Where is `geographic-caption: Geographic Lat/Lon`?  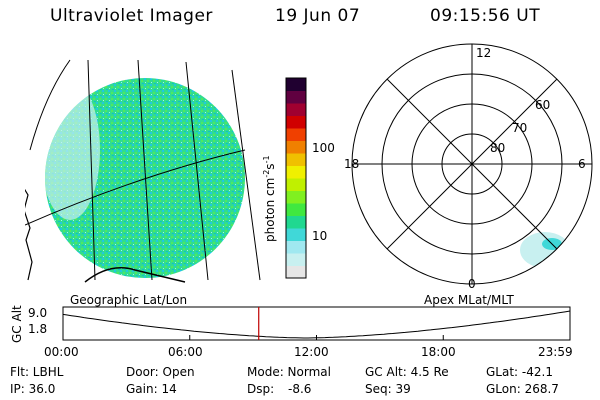 geographic-caption: Geographic Lat/Lon is located at coordinates (129, 300).